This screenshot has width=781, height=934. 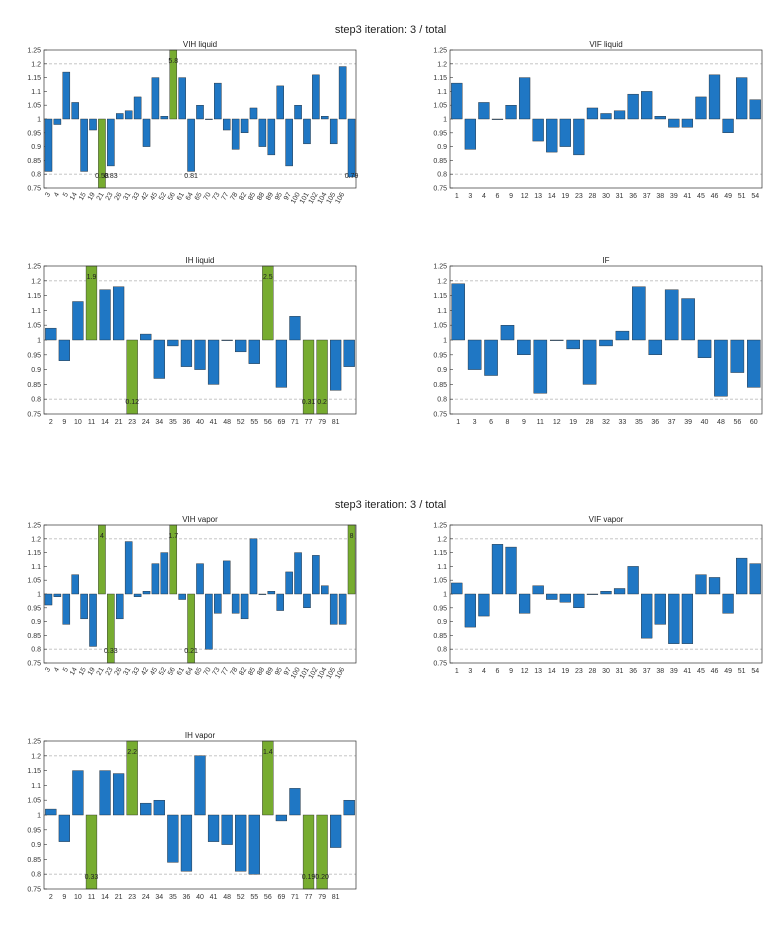 What do you see at coordinates (672, 422) in the screenshot?
I see `x-tick-label: 37` at bounding box center [672, 422].